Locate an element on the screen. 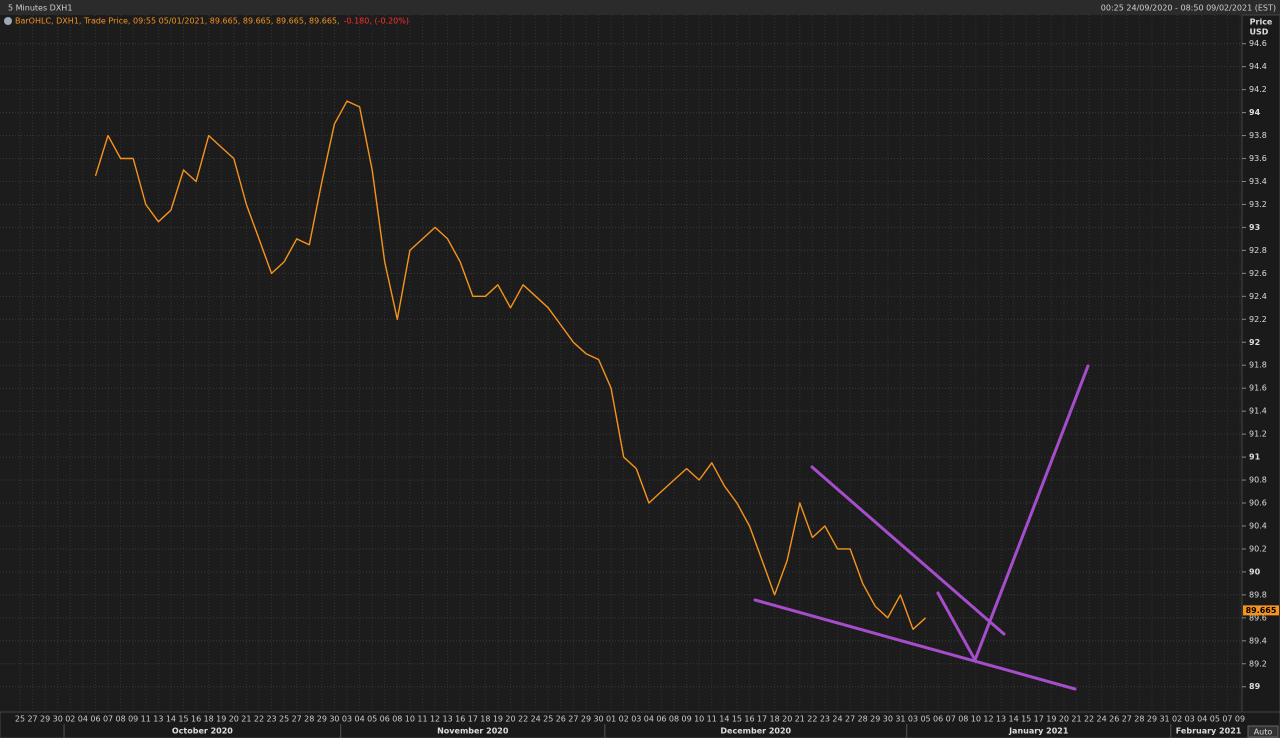 The width and height of the screenshot is (1280, 738). y-tick-label: 93.8 is located at coordinates (1258, 135).